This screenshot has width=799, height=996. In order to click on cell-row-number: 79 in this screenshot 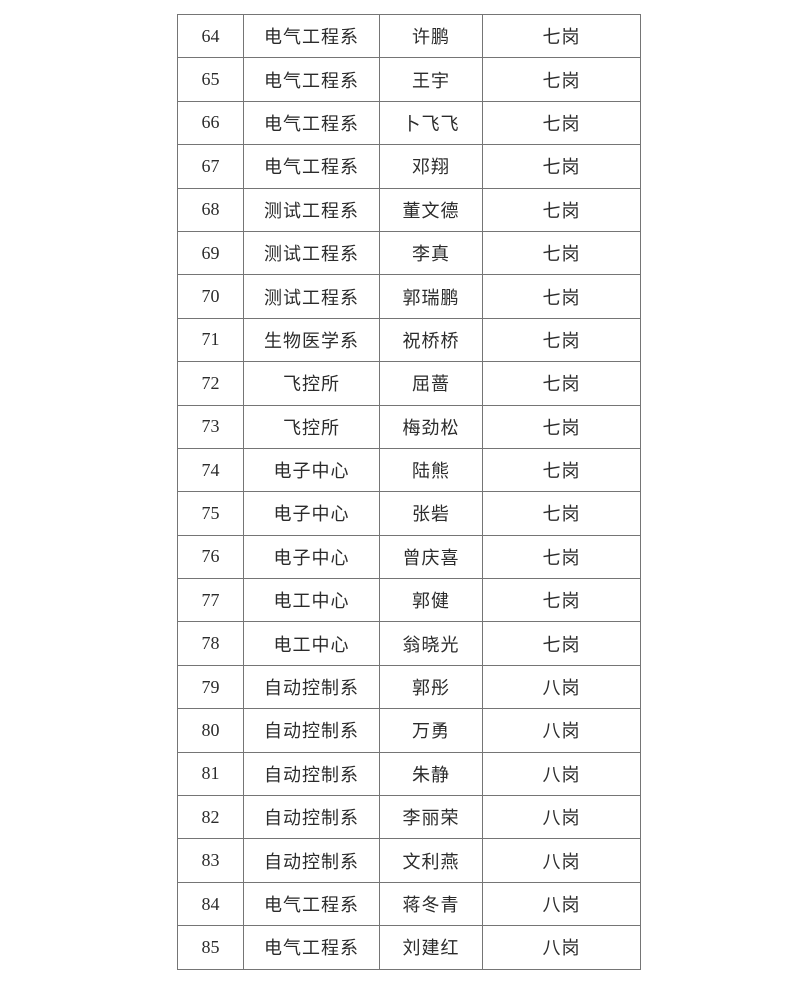, I will do `click(210, 687)`.